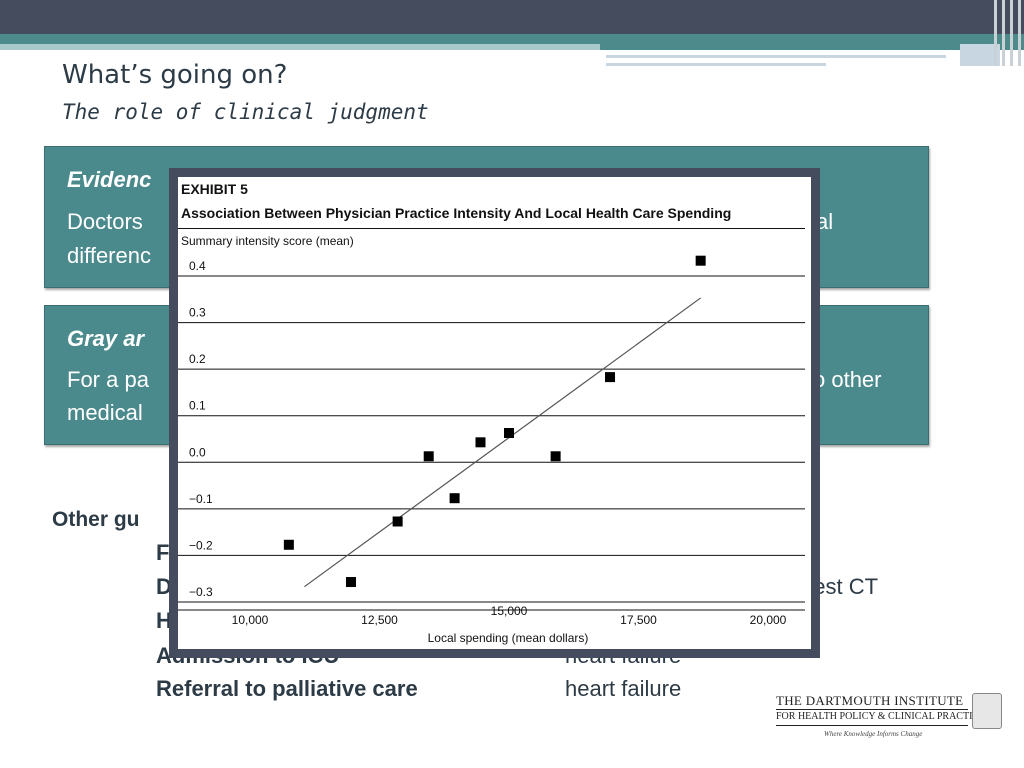 The width and height of the screenshot is (1024, 768). Describe the element at coordinates (106, 338) in the screenshot. I see `gray-area-box-heading: Gray ar` at that location.